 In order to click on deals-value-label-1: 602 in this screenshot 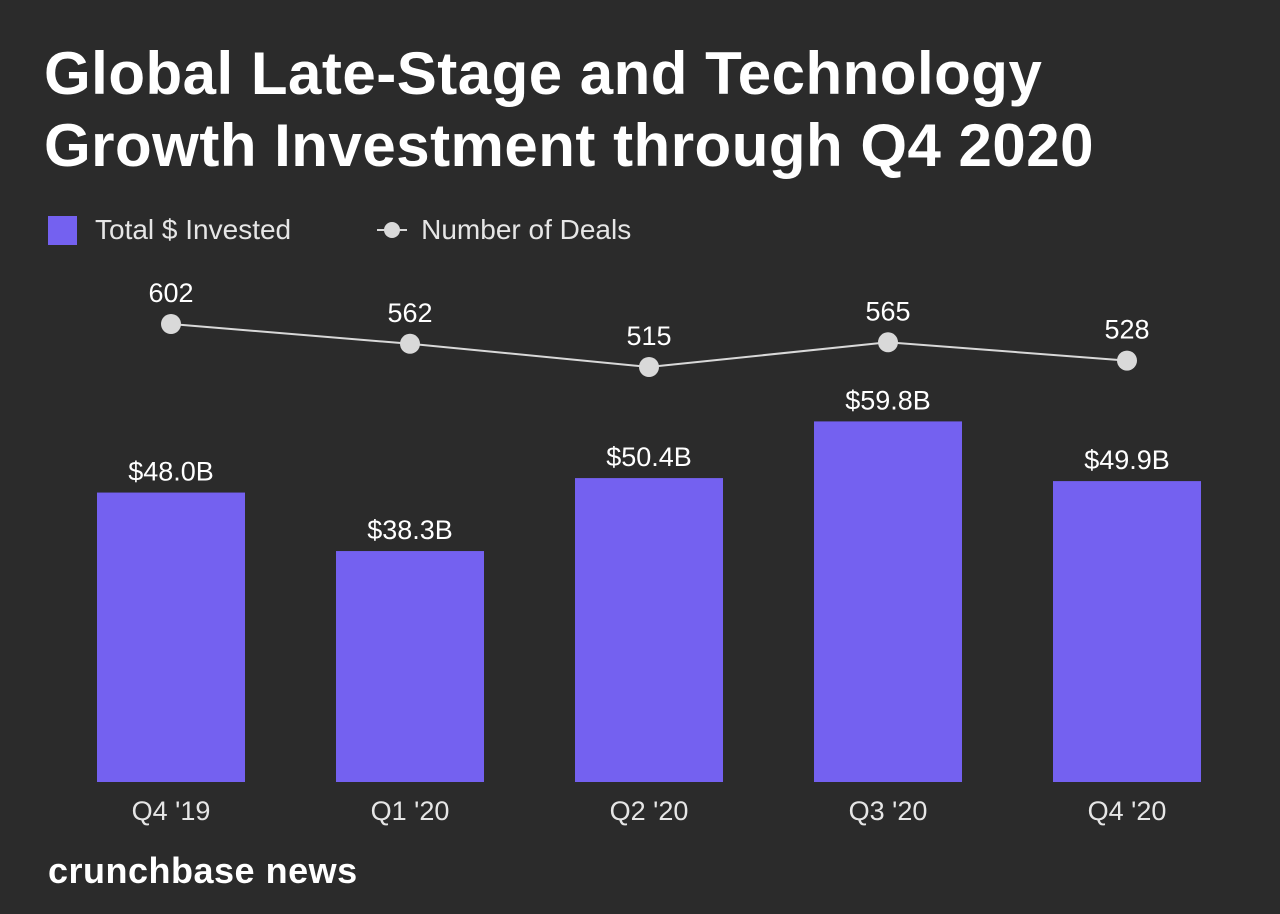, I will do `click(170, 293)`.